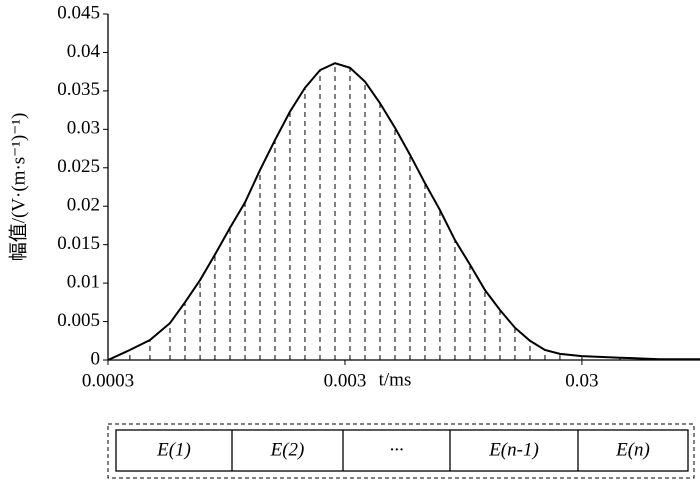 Image resolution: width=700 pixels, height=481 pixels. What do you see at coordinates (173, 449) in the screenshot?
I see `sequence-label: E(1)` at bounding box center [173, 449].